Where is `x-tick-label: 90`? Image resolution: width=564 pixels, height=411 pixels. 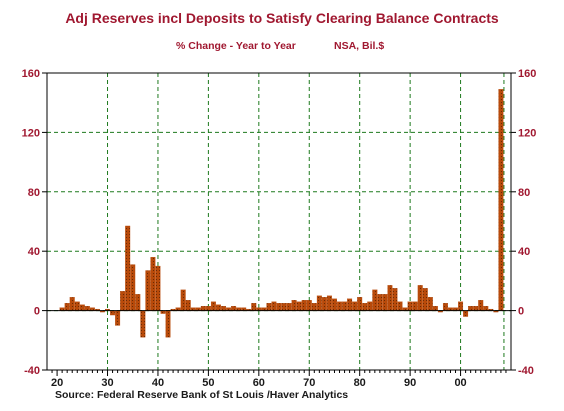 x-tick-label: 90 is located at coordinates (410, 383).